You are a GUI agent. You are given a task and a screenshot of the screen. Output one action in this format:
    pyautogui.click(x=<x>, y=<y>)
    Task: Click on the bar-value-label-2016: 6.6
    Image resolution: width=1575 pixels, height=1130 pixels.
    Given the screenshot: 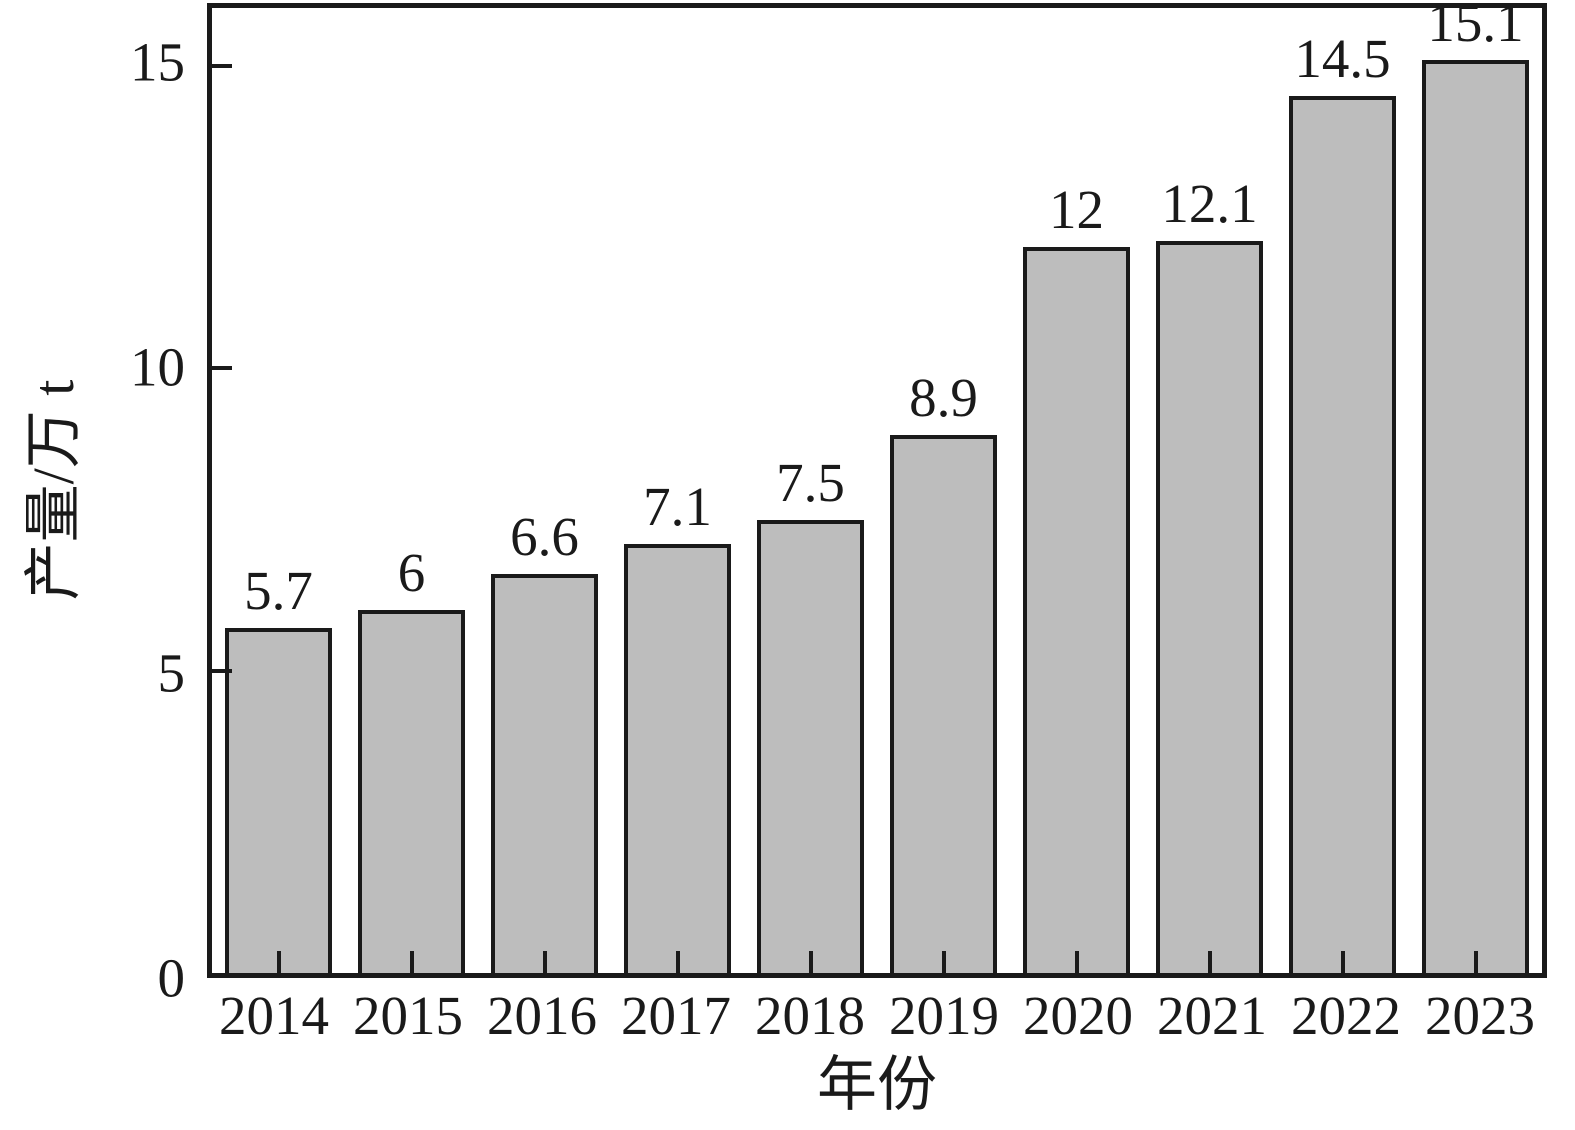 What is the action you would take?
    pyautogui.click(x=544, y=536)
    